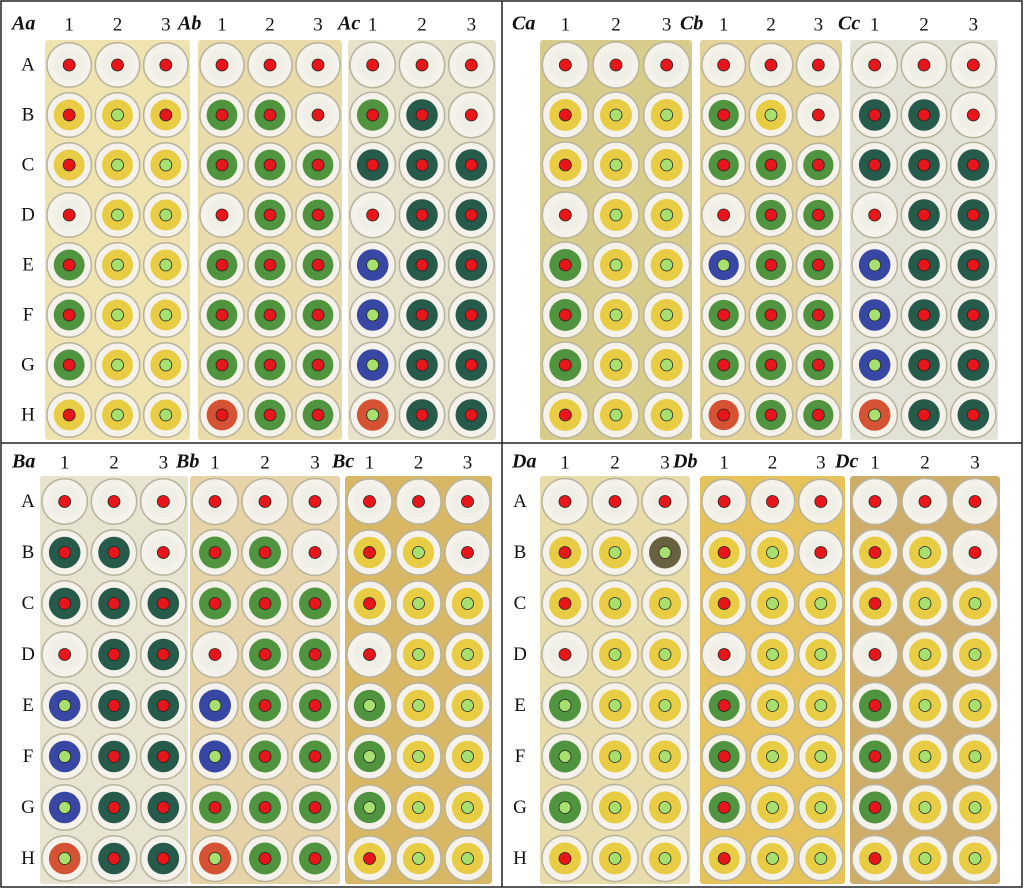  I want to click on row-label: G, so click(520, 807).